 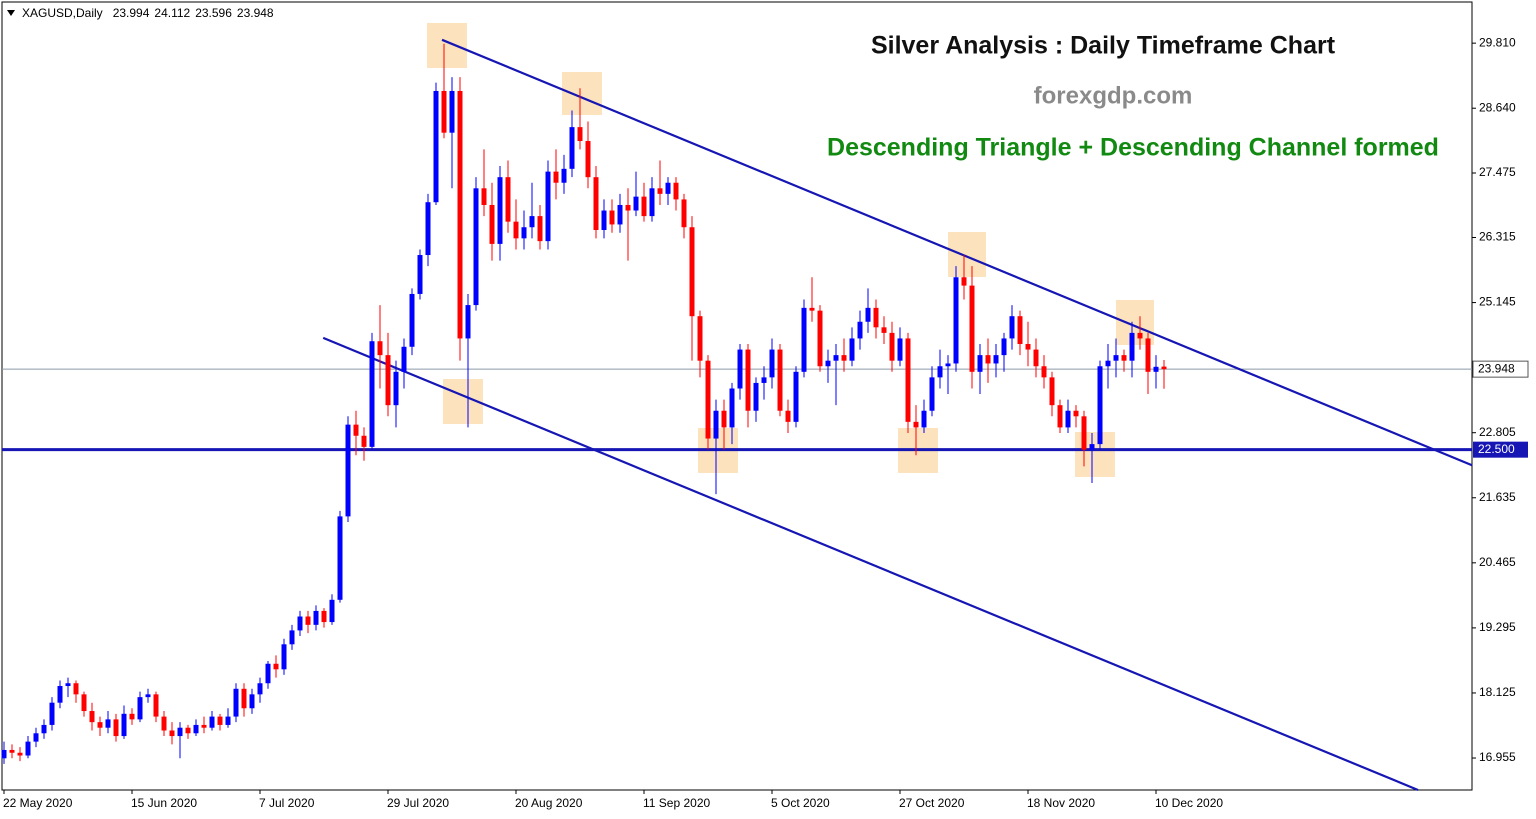 What do you see at coordinates (1113, 95) in the screenshot?
I see `chart-subtitle: forexgdp.com` at bounding box center [1113, 95].